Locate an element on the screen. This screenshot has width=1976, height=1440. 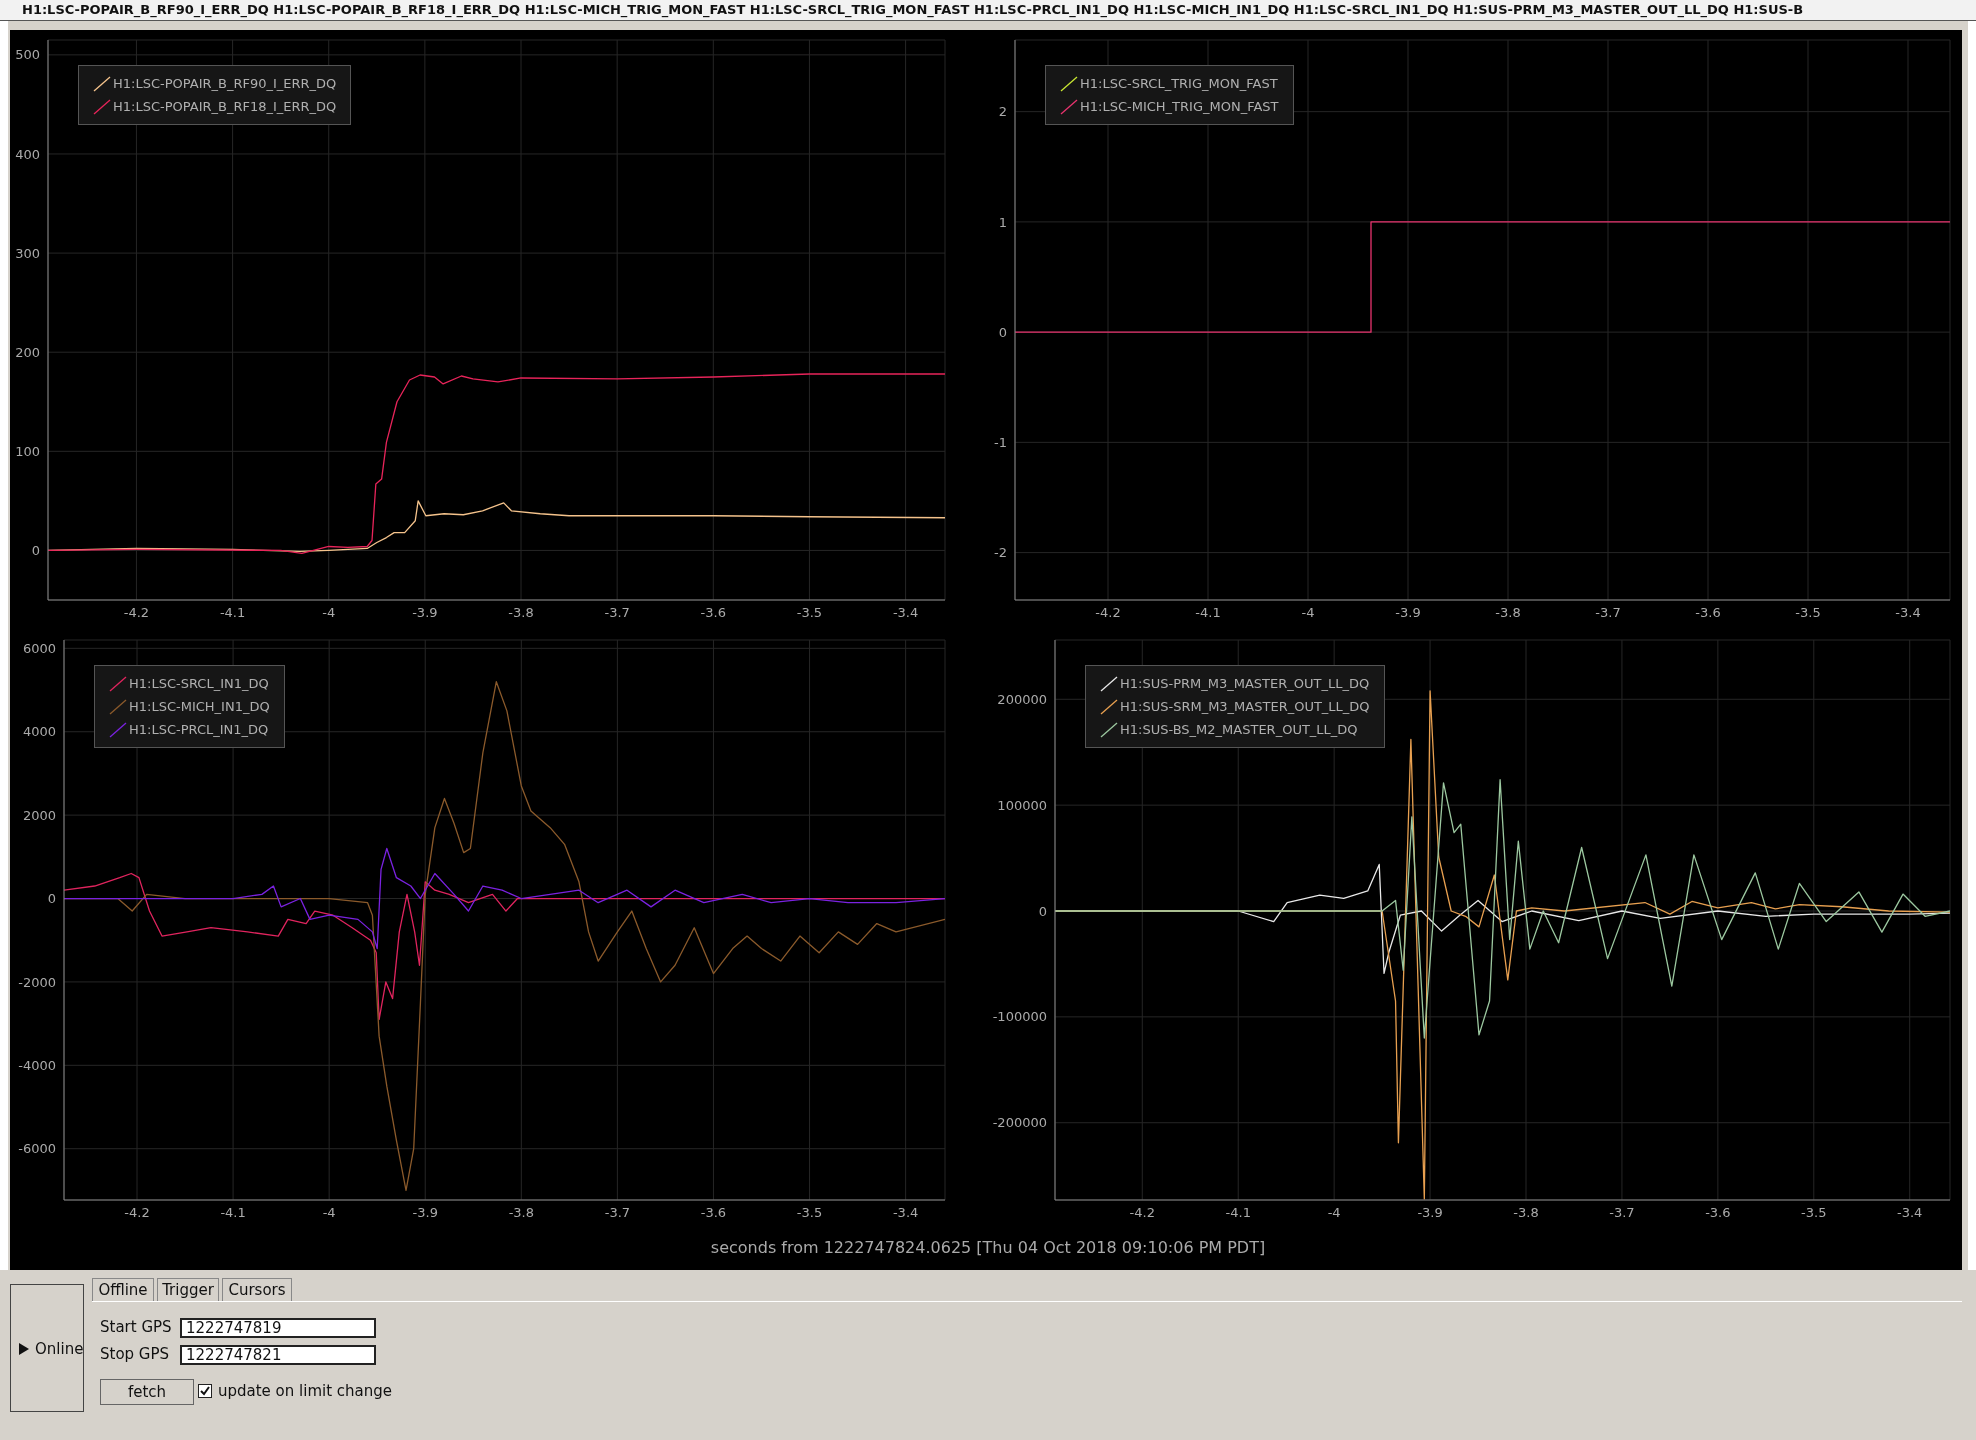
legend-label: H1:SUS-BS_M2_MASTER_OUT_LL_DQ is located at coordinates (1239, 730).